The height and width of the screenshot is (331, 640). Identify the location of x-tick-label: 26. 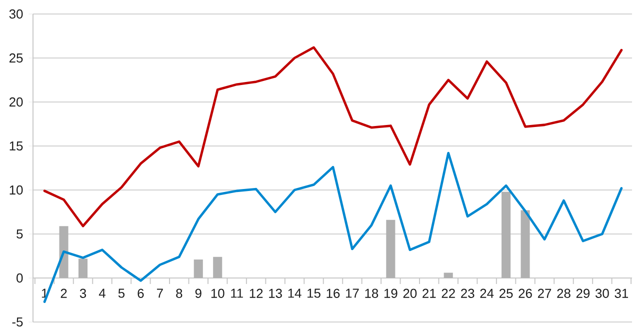
(525, 293).